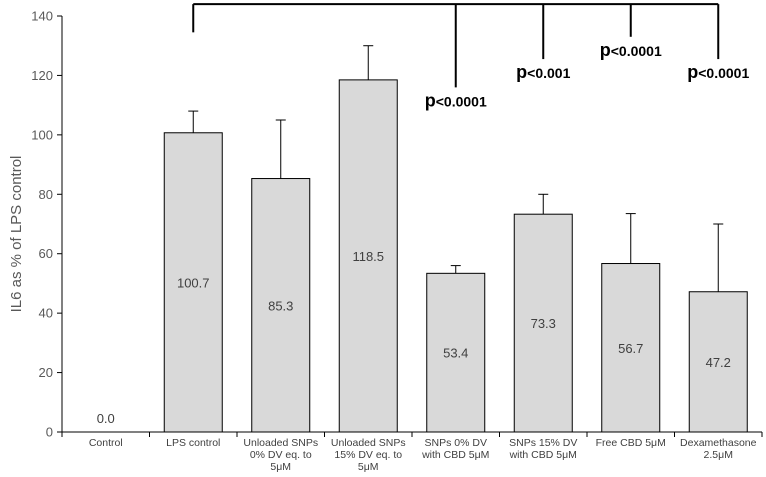 This screenshot has width=766, height=477. What do you see at coordinates (543, 443) in the screenshot?
I see `x-category-label-line: SNPs 15% DV` at bounding box center [543, 443].